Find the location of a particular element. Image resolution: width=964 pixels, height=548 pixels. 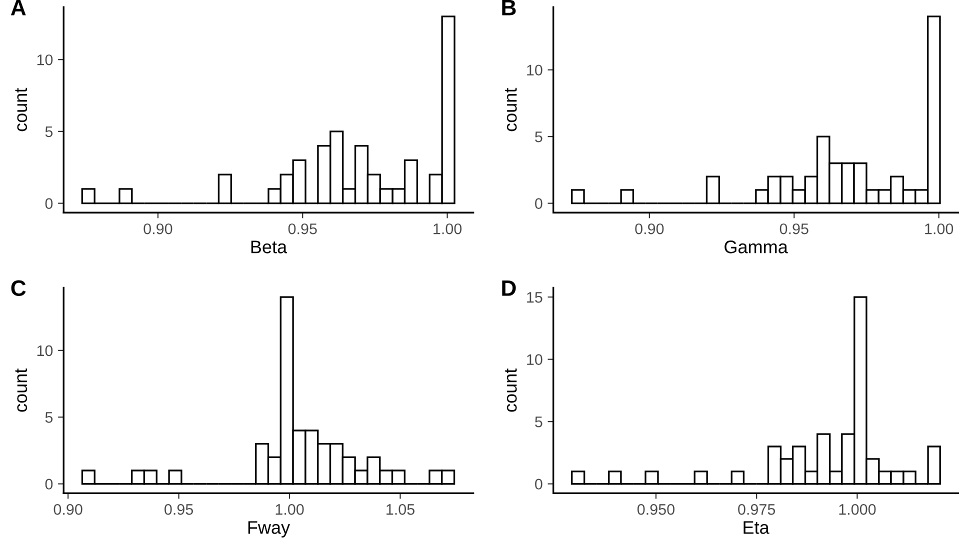

y-tick-label: 15 is located at coordinates (534, 297).